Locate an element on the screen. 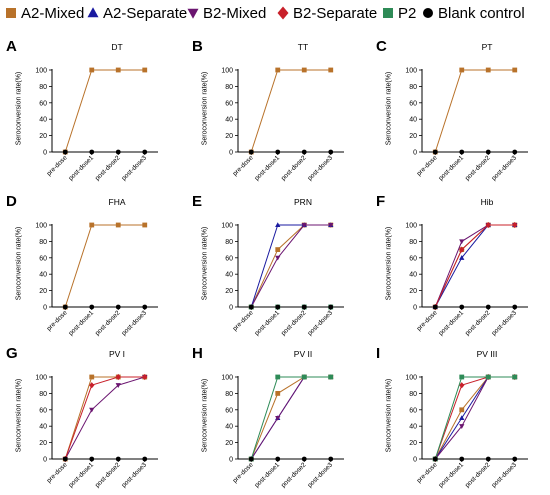  legend-label-a2-mixed: A2-Mixed is located at coordinates (53, 13).